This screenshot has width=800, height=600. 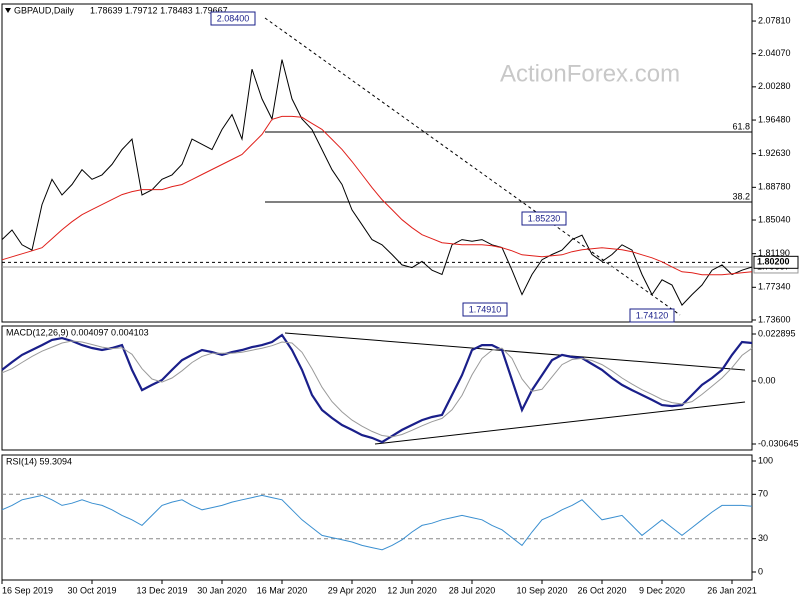 I want to click on y-tick-label: 2.07810, so click(x=774, y=20).